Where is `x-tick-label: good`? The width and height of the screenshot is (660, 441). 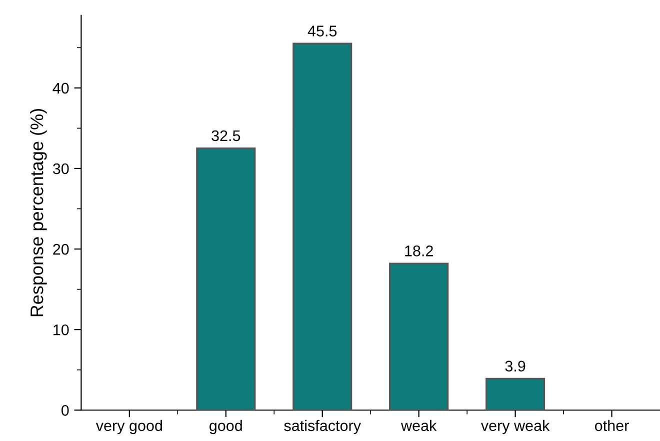 x-tick-label: good is located at coordinates (226, 427).